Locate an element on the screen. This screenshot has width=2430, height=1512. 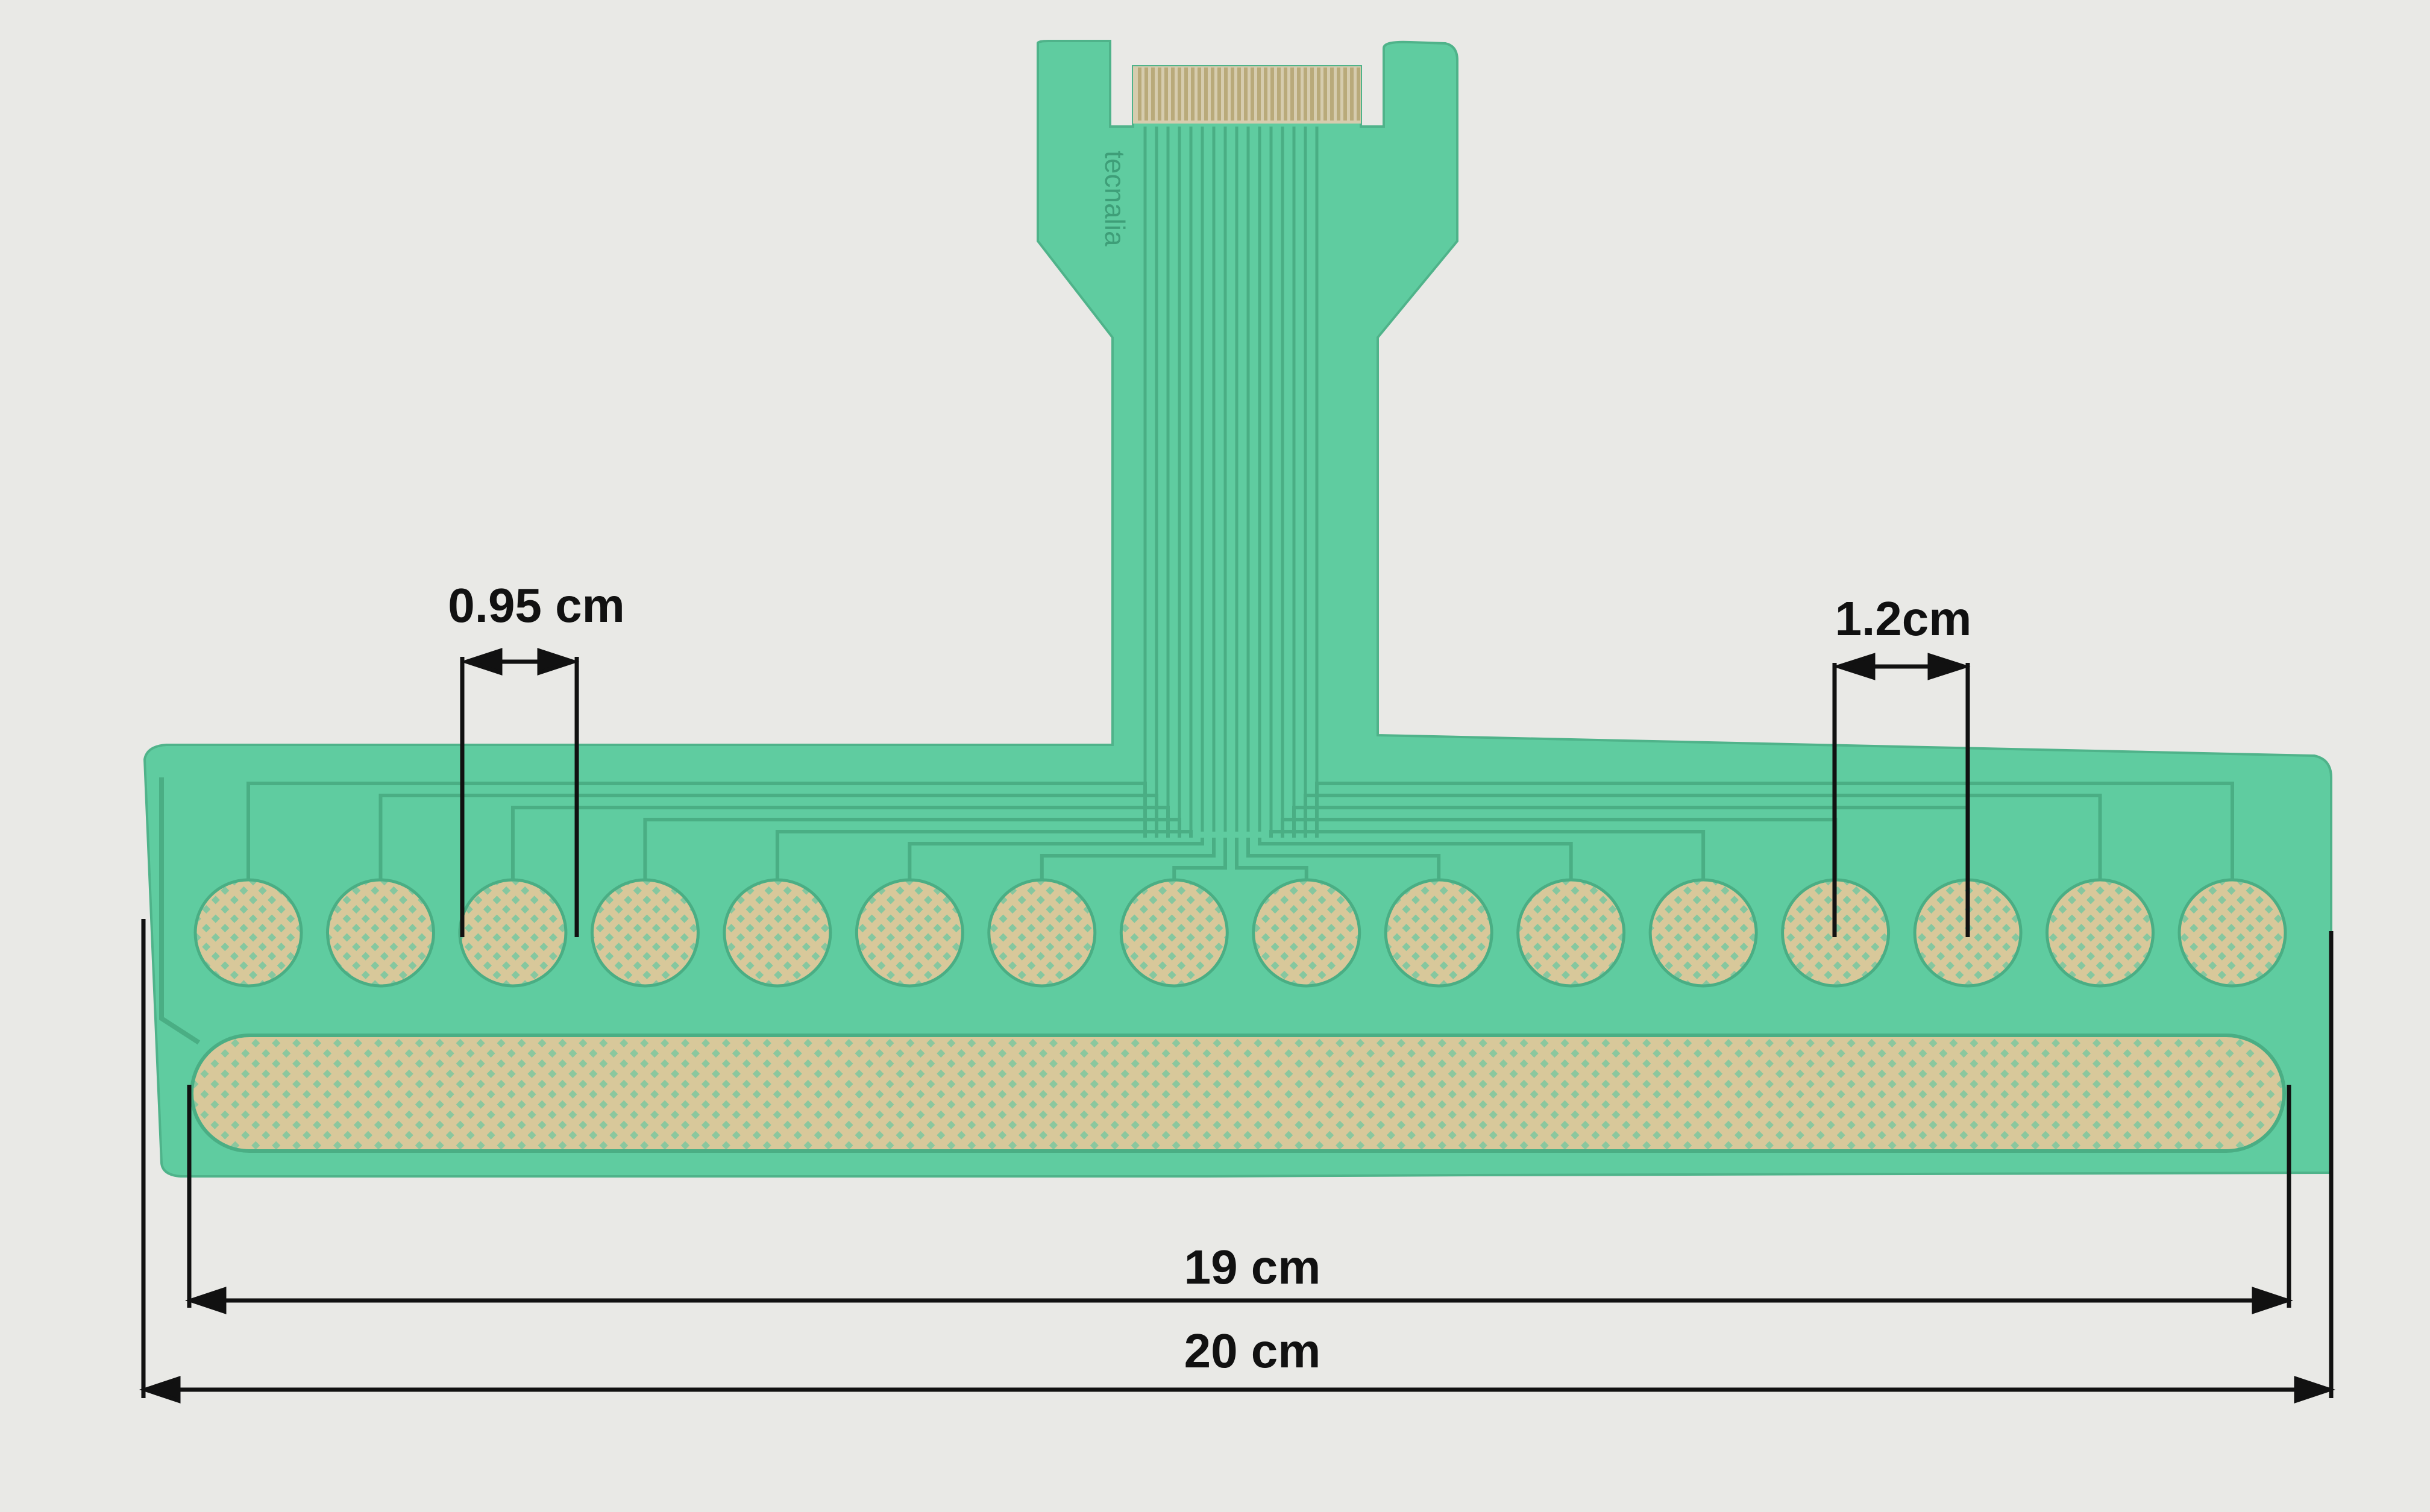
board-length-label: 20 cm is located at coordinates (1252, 1351).